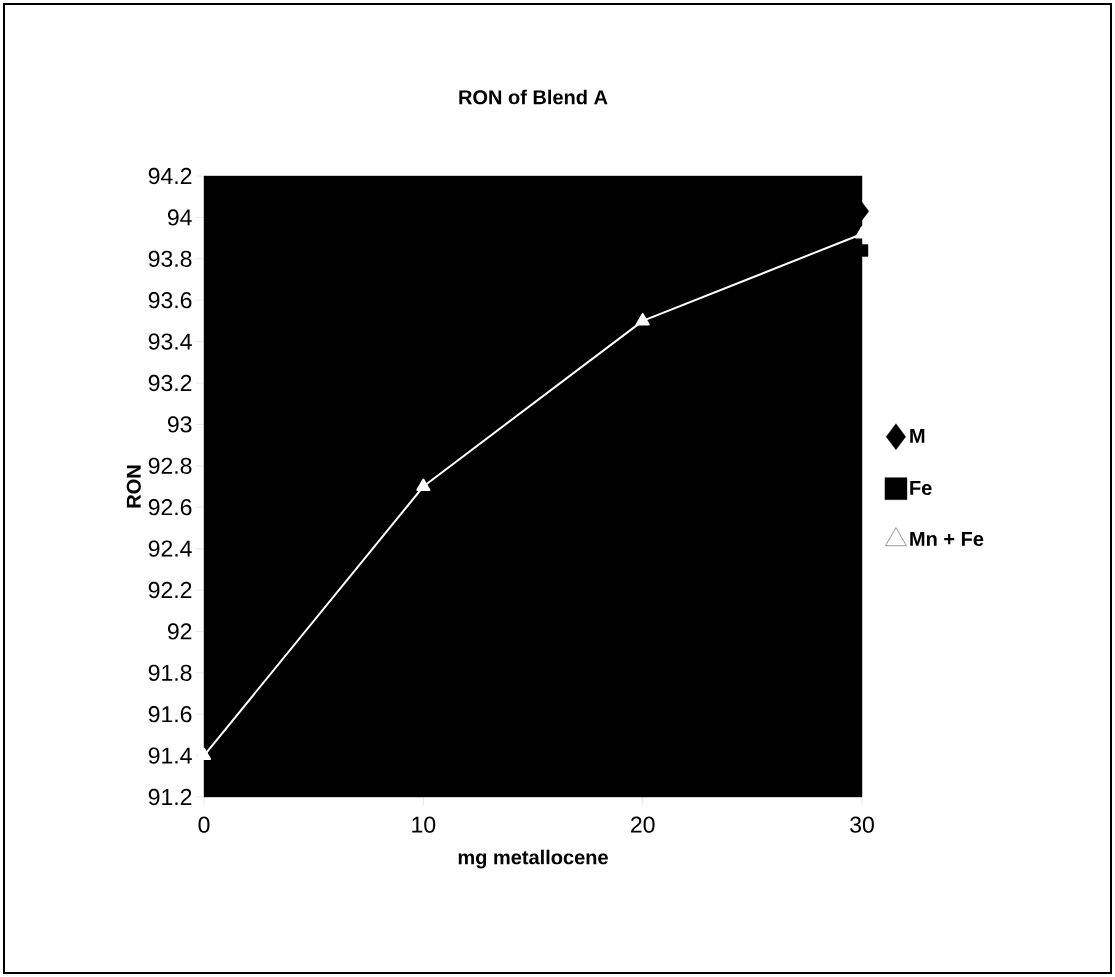 The image size is (1115, 977). What do you see at coordinates (921, 488) in the screenshot?
I see `legend-label: Fe` at bounding box center [921, 488].